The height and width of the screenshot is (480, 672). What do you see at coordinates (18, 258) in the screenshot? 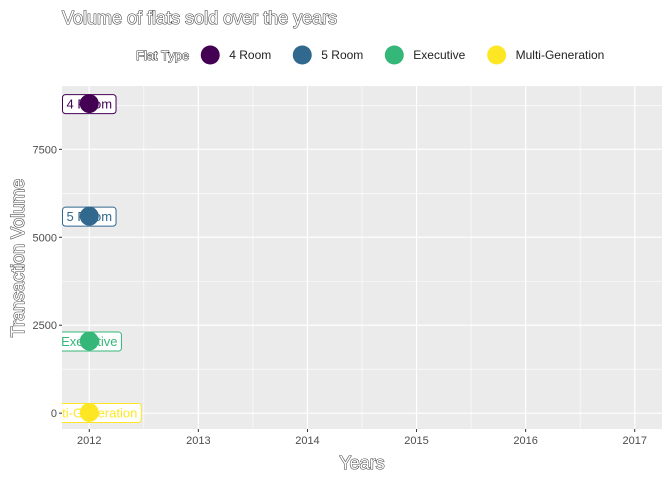
I see `y-axis-title: Transaction Volume` at bounding box center [18, 258].